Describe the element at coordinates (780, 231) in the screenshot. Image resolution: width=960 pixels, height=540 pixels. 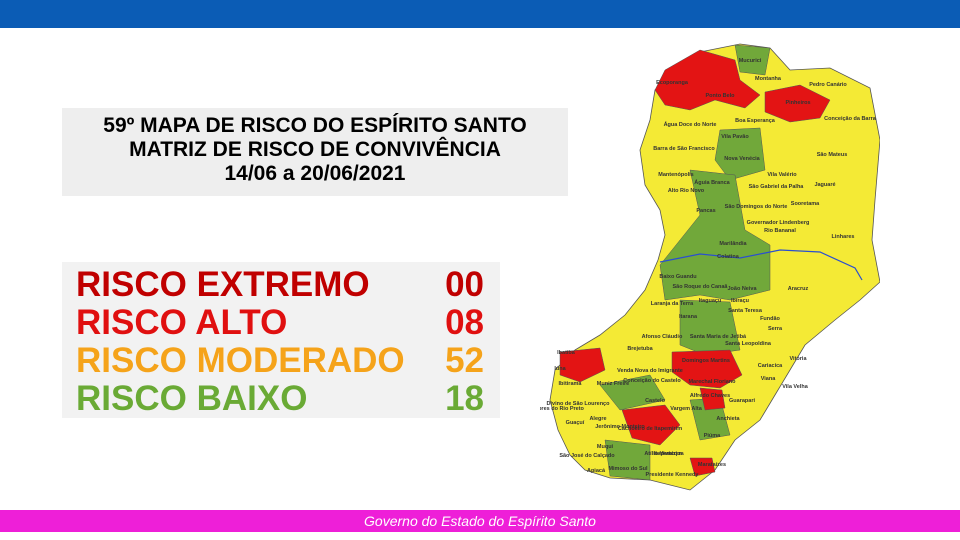
I see `municipality-label: Rio Bananal` at that location.